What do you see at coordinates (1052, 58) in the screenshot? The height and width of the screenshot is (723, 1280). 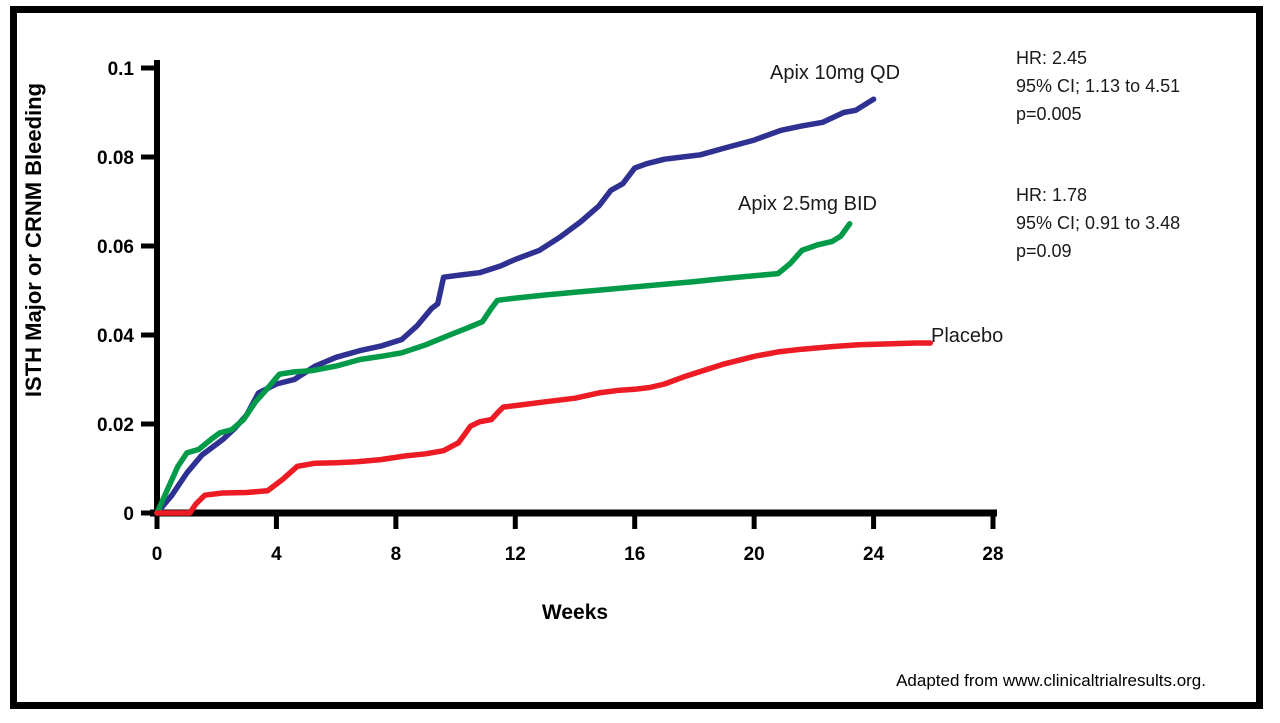 I see `hr-value: HR: 2.45` at bounding box center [1052, 58].